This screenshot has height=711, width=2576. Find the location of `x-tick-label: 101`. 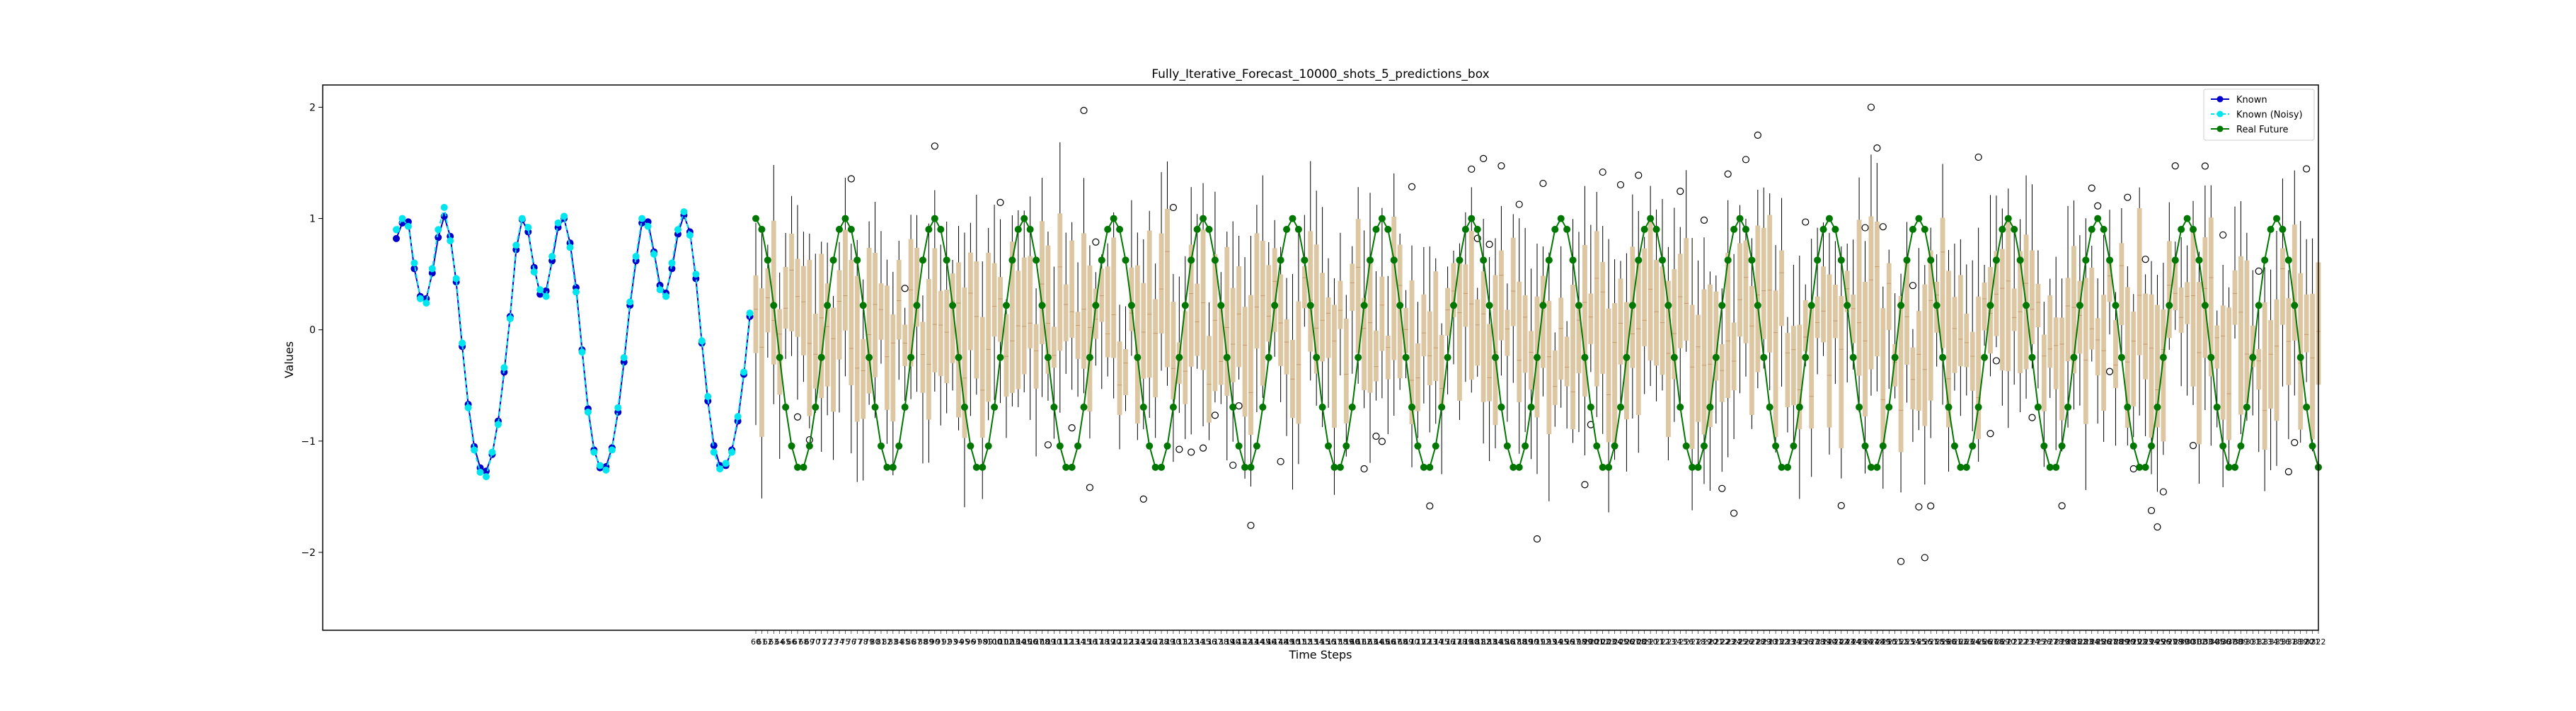

x-tick-label: 101 is located at coordinates (1000, 642).